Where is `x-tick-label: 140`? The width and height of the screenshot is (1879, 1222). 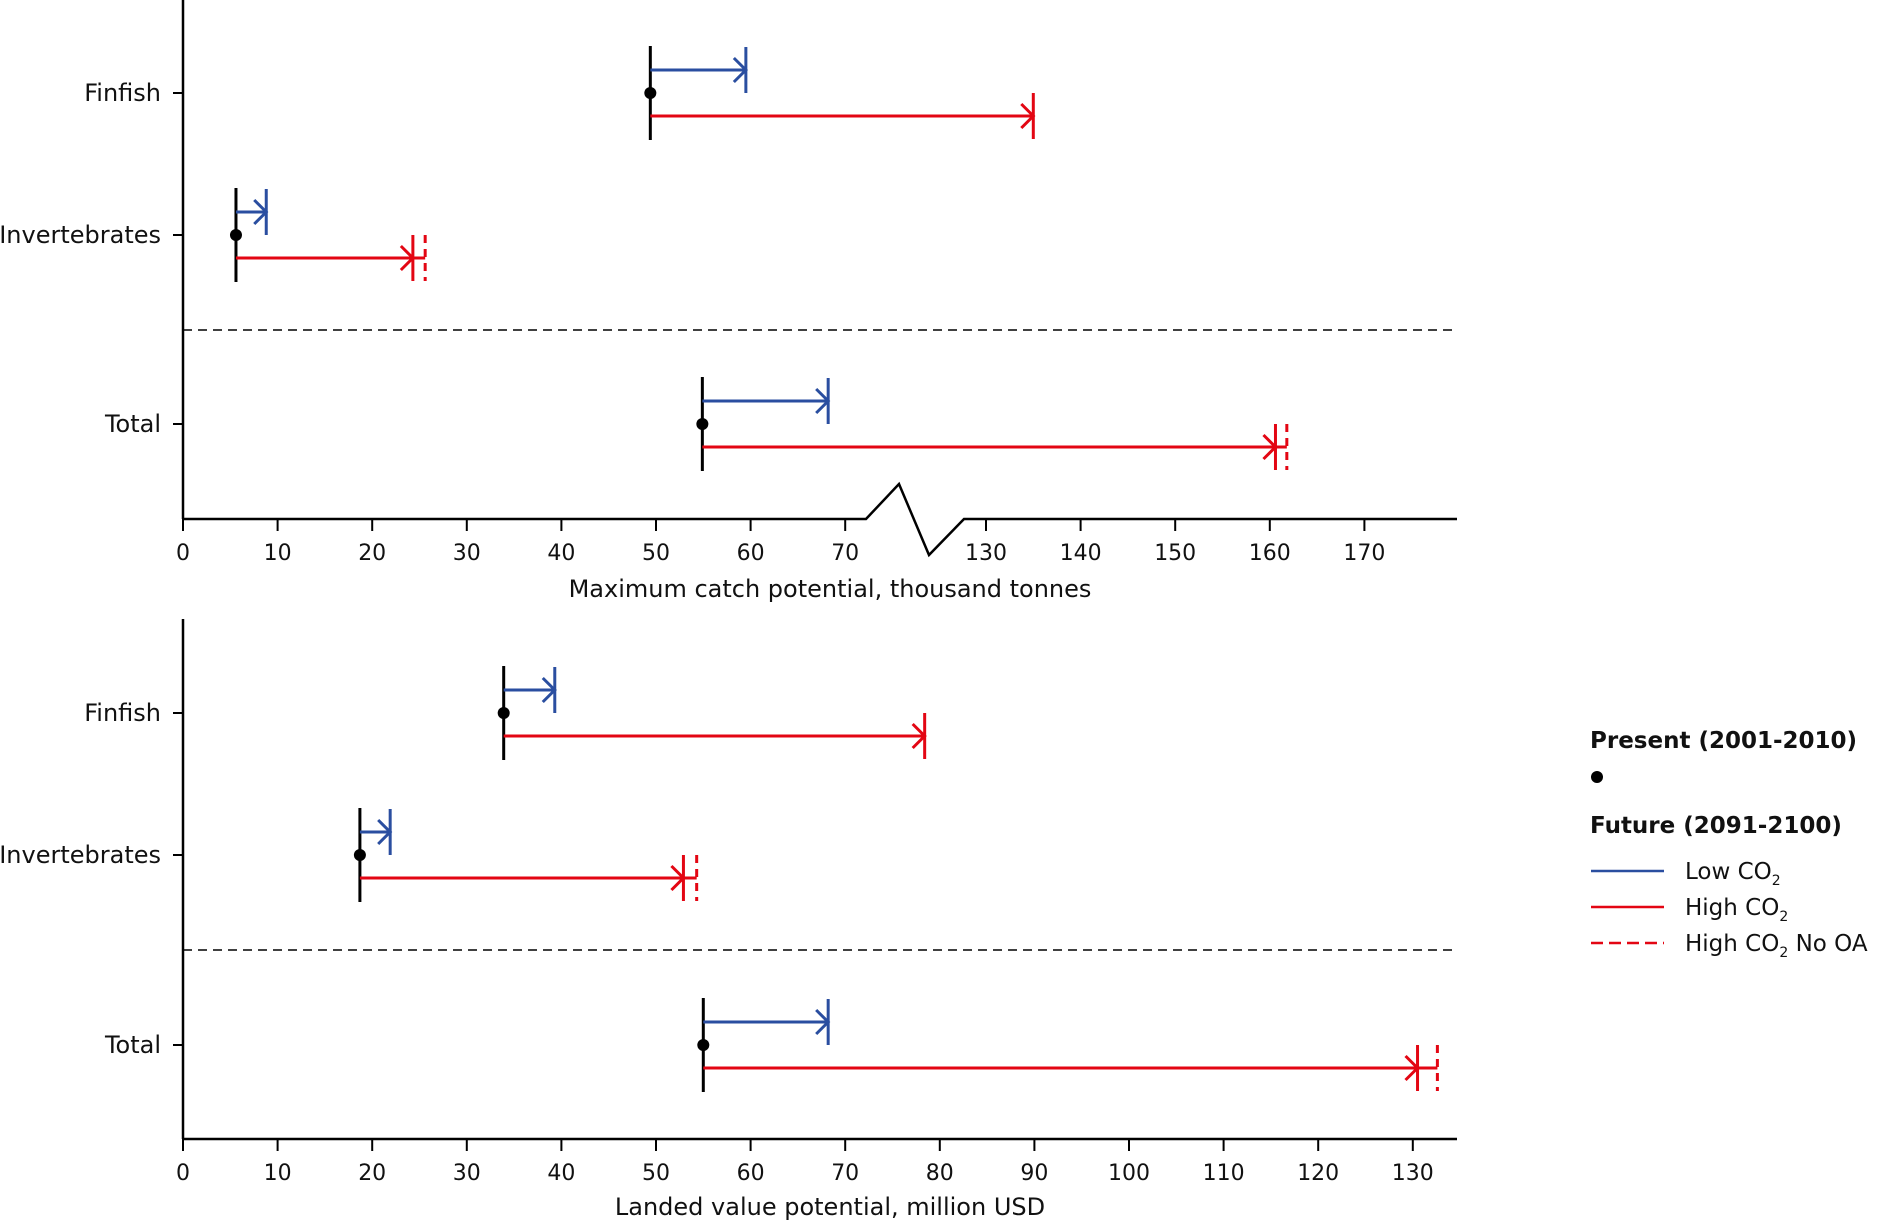 x-tick-label: 140 is located at coordinates (1081, 553).